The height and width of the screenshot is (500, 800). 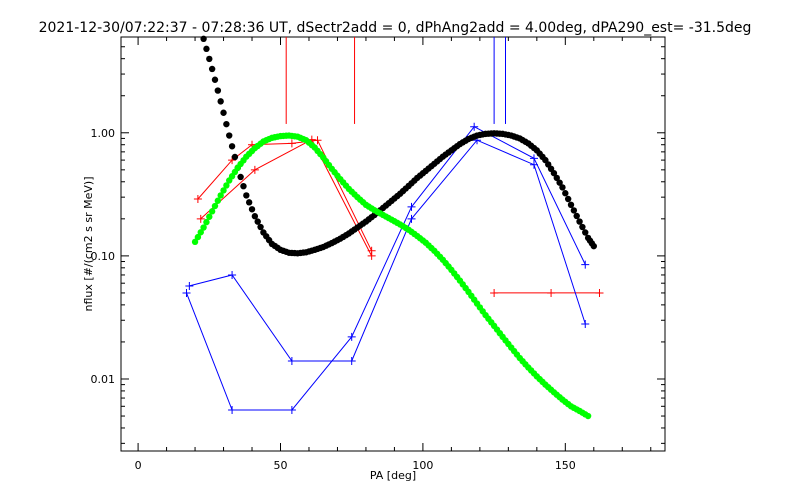 What do you see at coordinates (422, 465) in the screenshot?
I see `x-tick-label-2: 100` at bounding box center [422, 465].